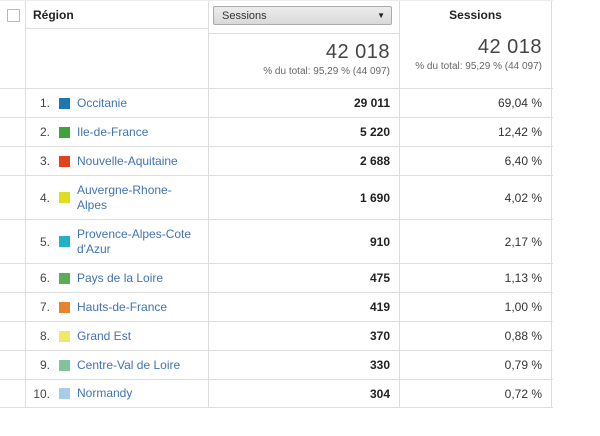  I want to click on percent-value: 4,02 %, so click(523, 197).